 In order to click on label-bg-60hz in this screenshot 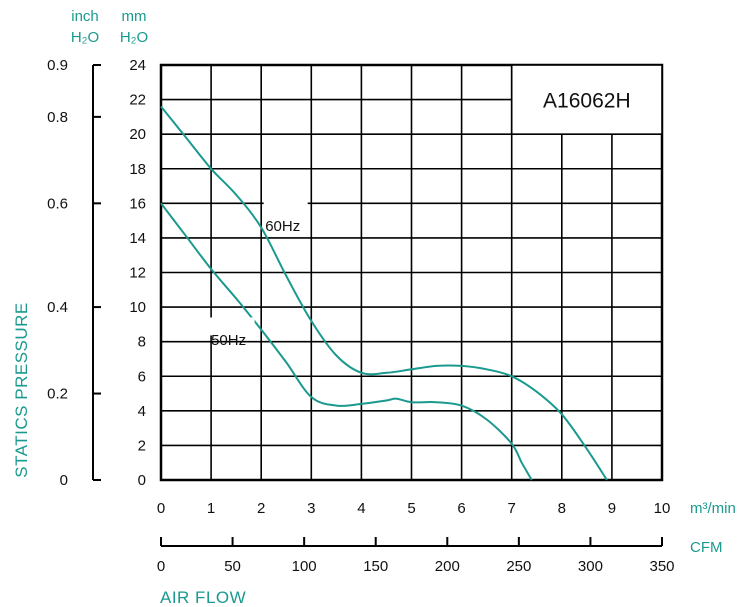, I will do `click(285, 210)`.